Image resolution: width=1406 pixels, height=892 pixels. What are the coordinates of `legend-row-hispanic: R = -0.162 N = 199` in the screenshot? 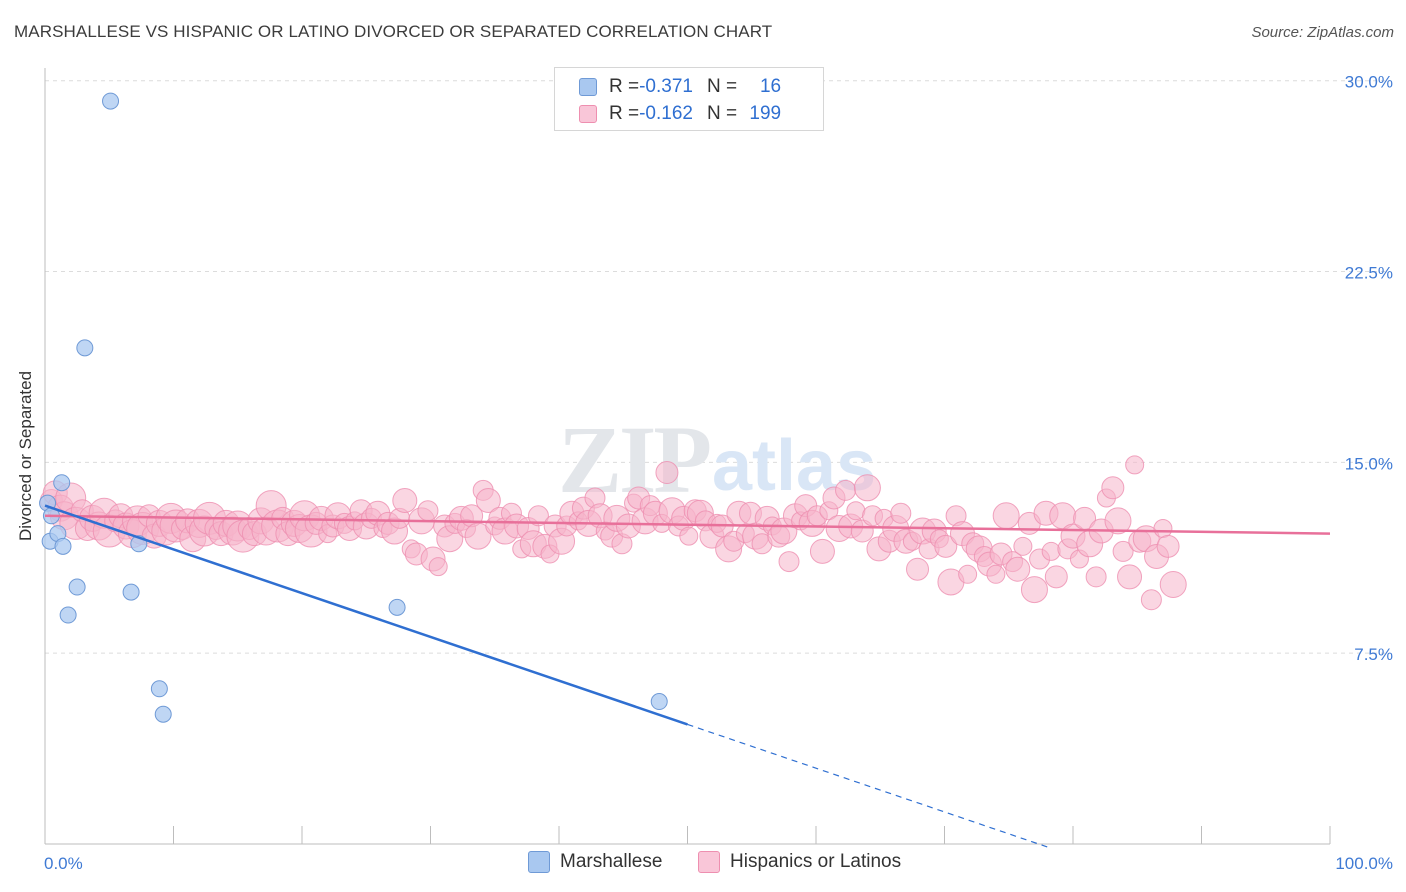 It's located at (680, 114).